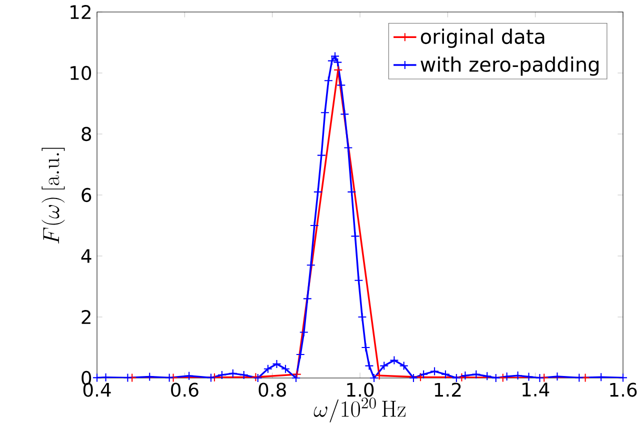 The image size is (642, 432). Describe the element at coordinates (184, 389) in the screenshot. I see `x-tick-label: 0.6` at that location.